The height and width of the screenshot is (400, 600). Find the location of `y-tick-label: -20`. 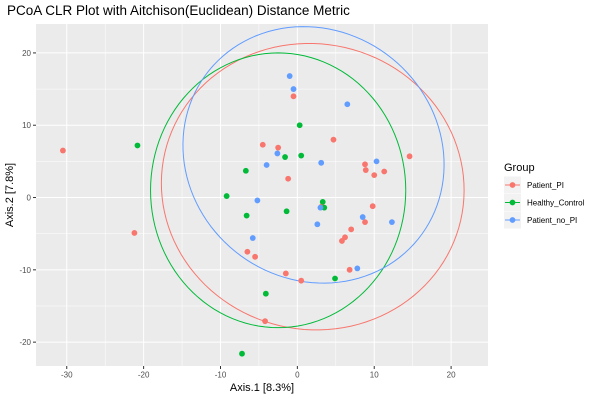

y-tick-label: -20 is located at coordinates (25, 342).